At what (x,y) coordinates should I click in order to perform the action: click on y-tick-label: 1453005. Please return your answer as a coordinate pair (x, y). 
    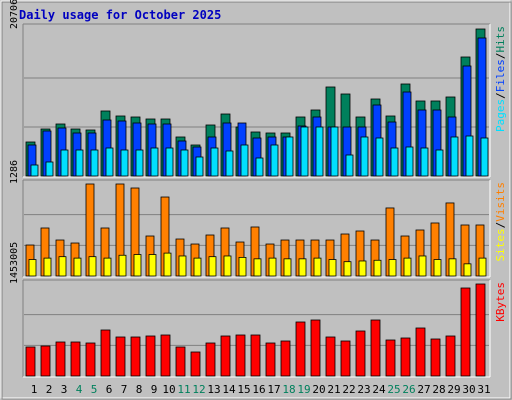
    Looking at the image, I should click on (14, 263).